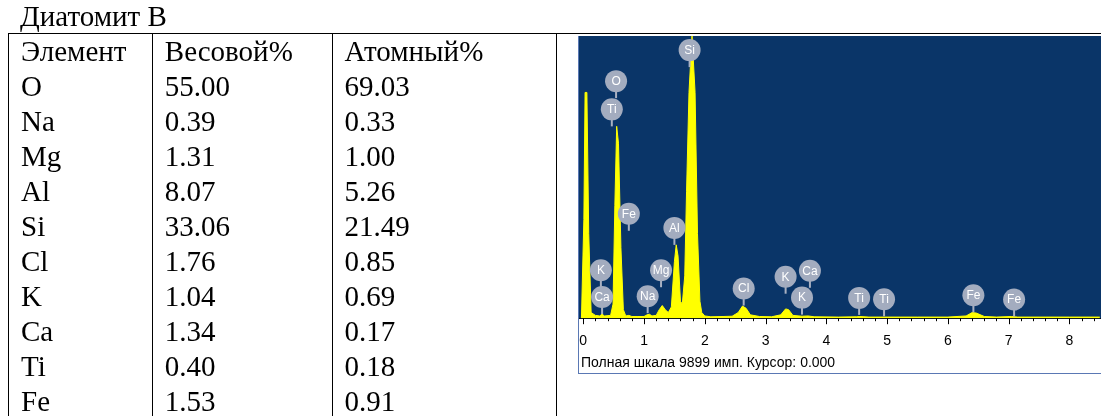 The width and height of the screenshot is (1101, 416). Describe the element at coordinates (765, 340) in the screenshot. I see `x-tick-label: 3` at that location.